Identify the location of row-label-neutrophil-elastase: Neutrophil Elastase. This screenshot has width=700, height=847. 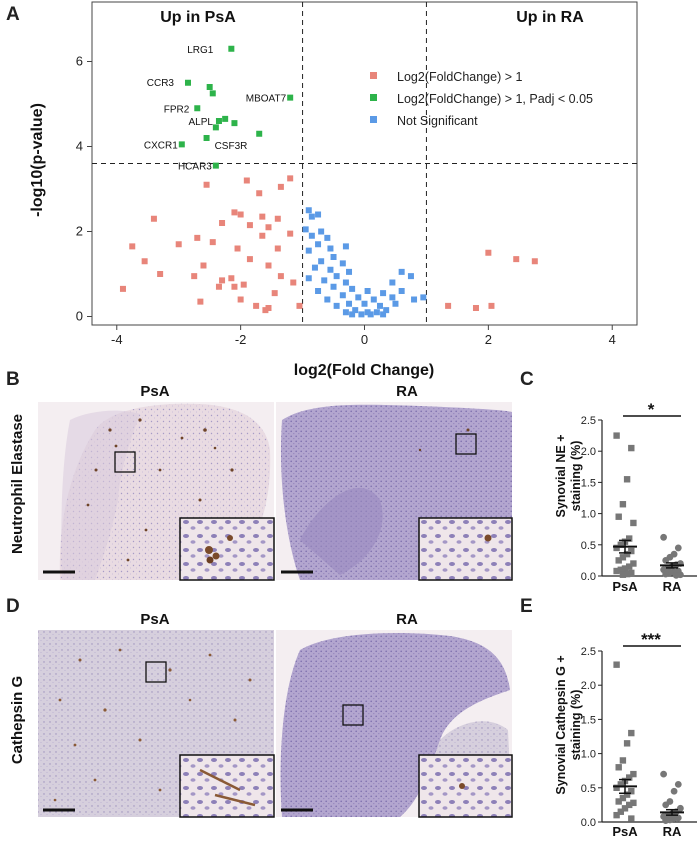
(17, 484).